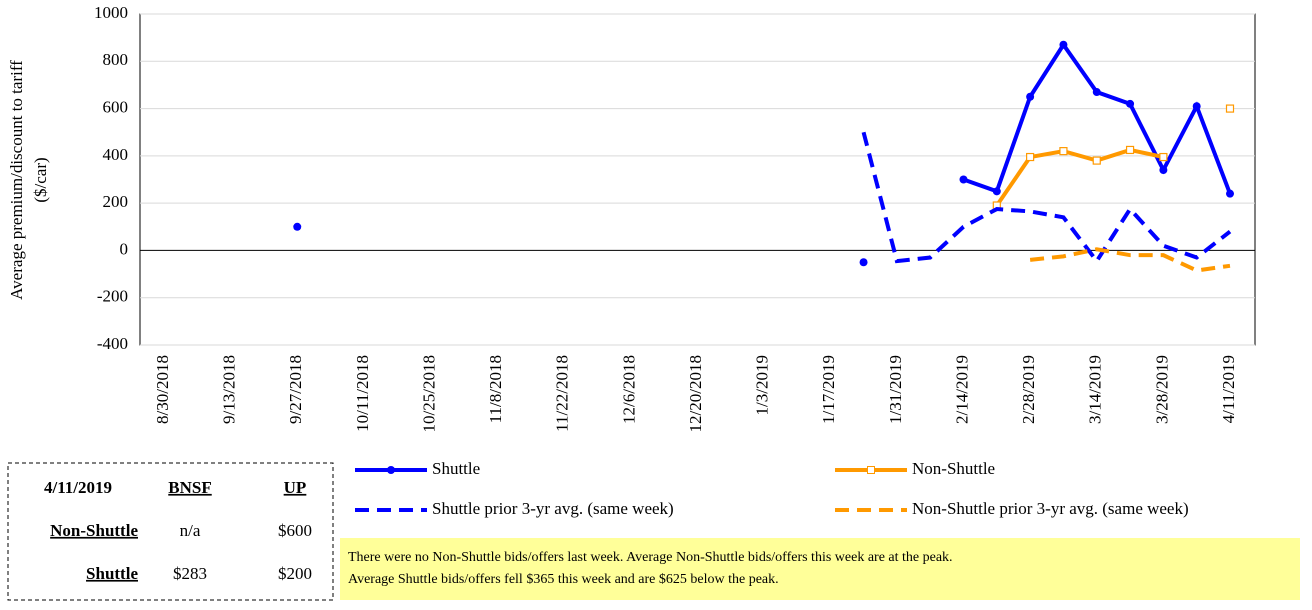 This screenshot has width=1312, height=610. What do you see at coordinates (170, 531) in the screenshot?
I see `summary-table-border` at bounding box center [170, 531].